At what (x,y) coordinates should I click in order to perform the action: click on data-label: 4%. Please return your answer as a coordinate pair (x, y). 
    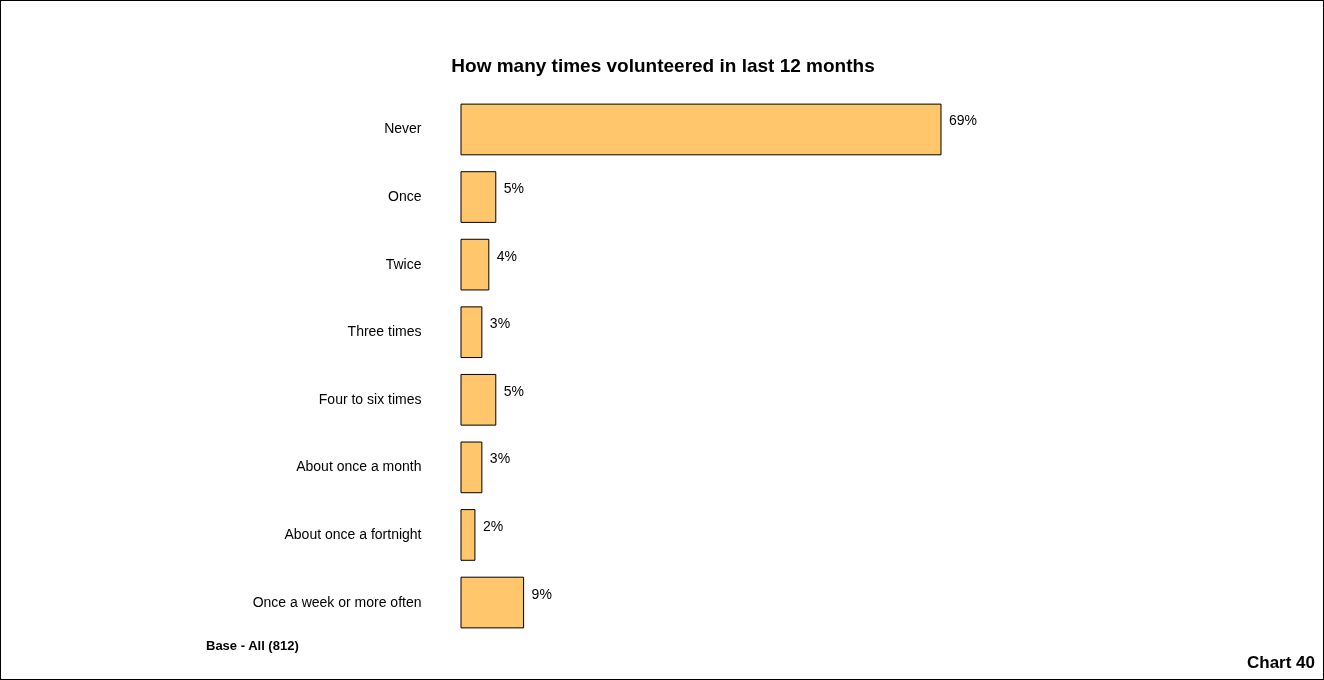
    Looking at the image, I should click on (507, 255).